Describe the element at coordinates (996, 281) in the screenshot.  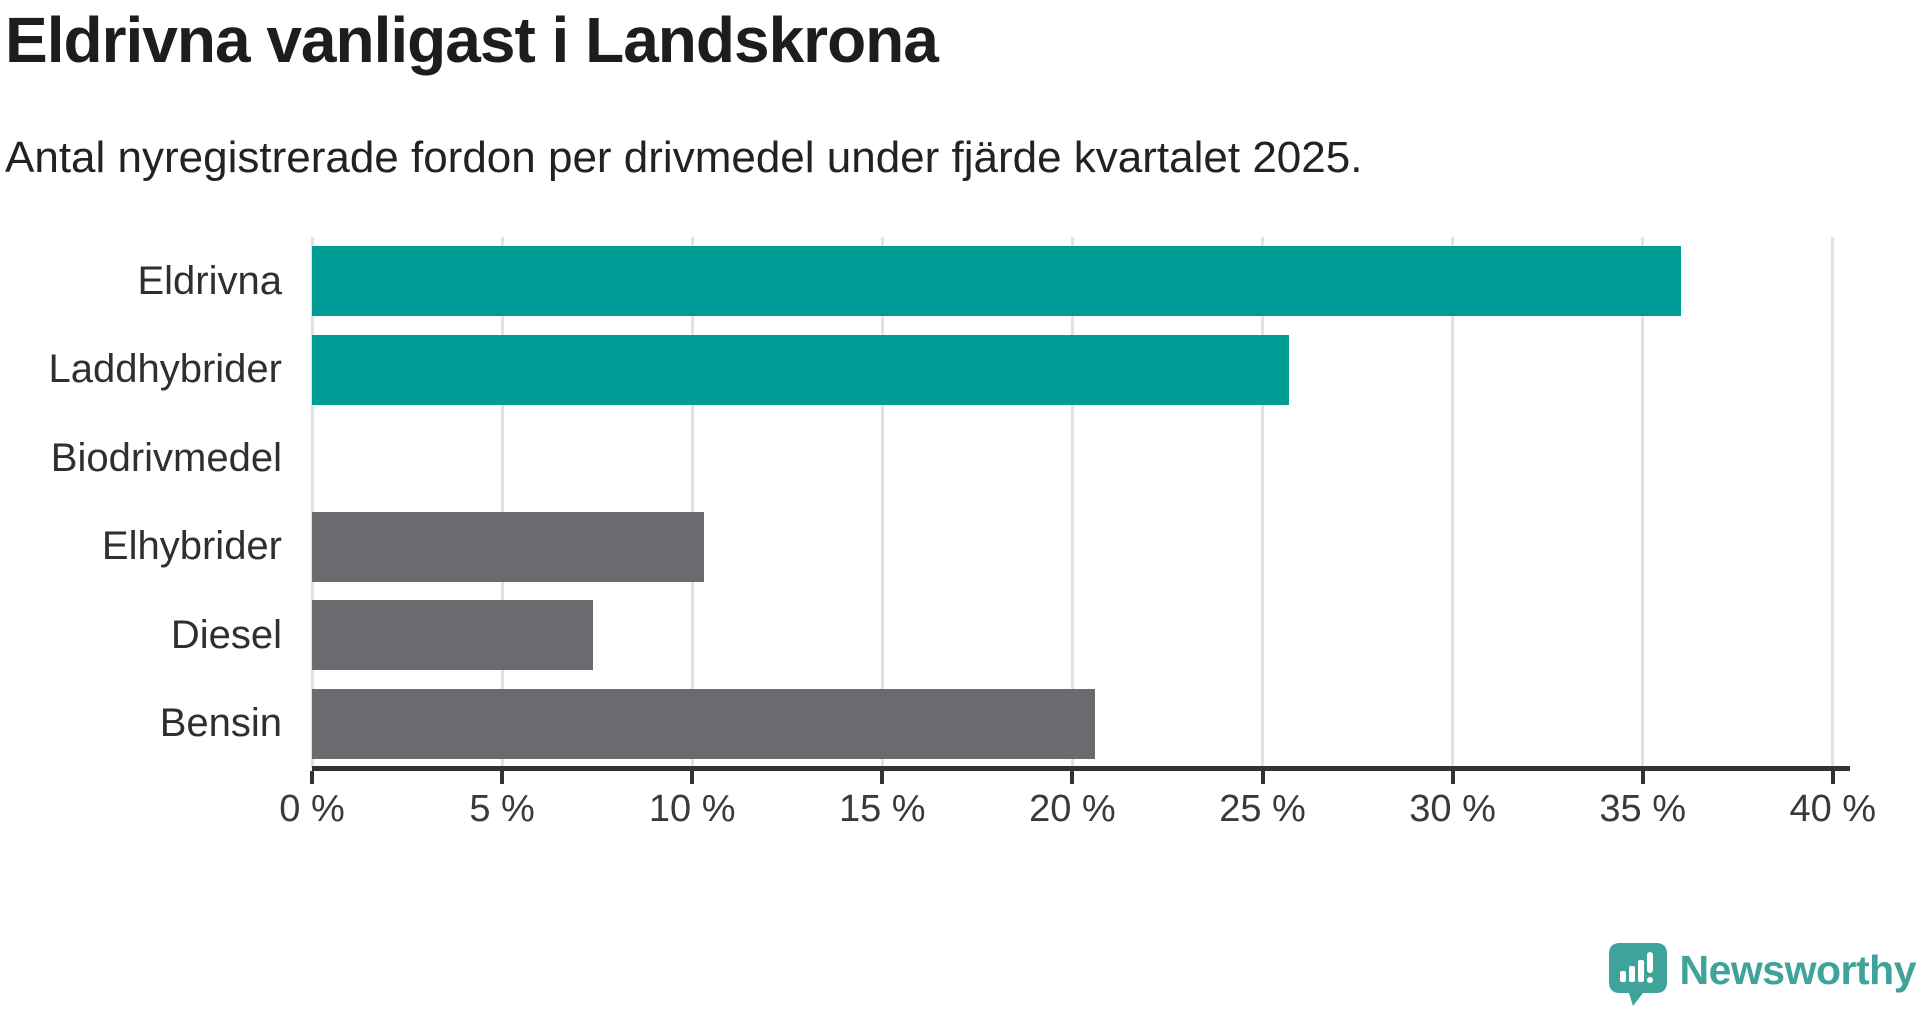
I see `bar-eldrivna` at that location.